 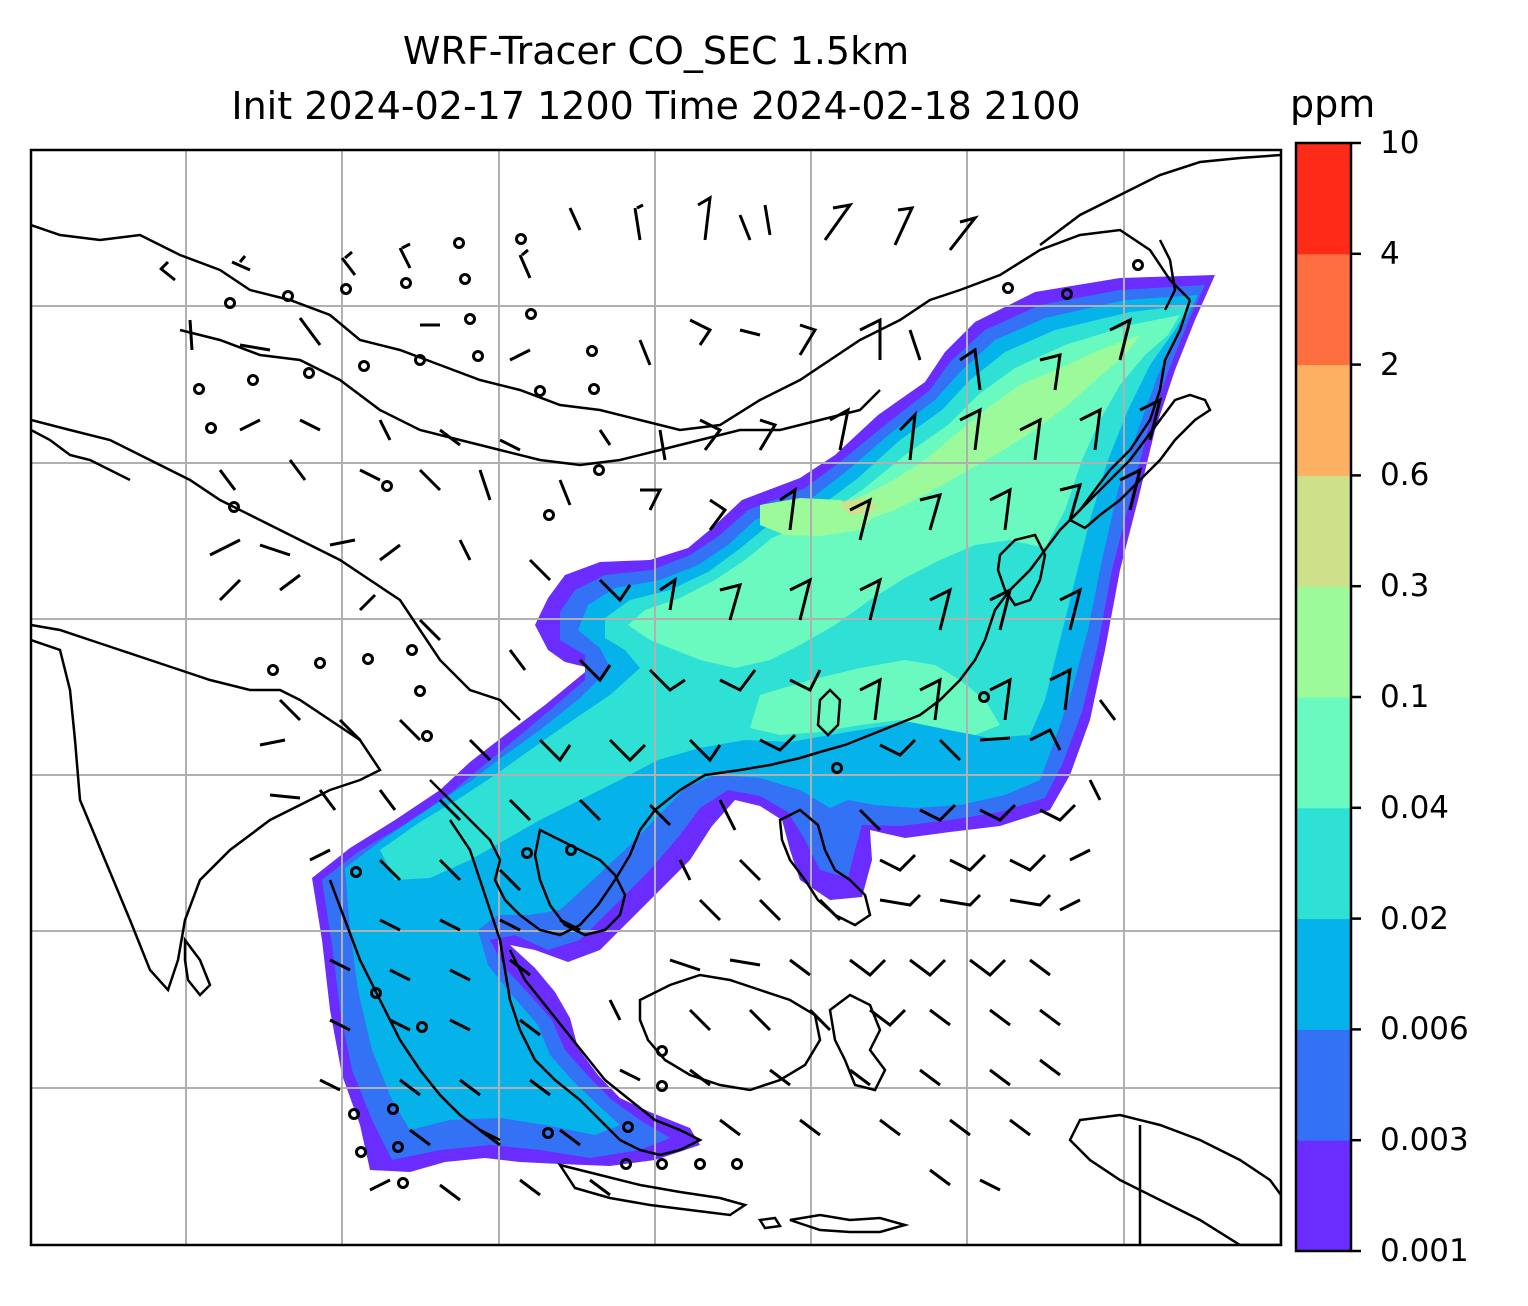 What do you see at coordinates (197, 966) in the screenshot?
I see `coast-srilanka` at bounding box center [197, 966].